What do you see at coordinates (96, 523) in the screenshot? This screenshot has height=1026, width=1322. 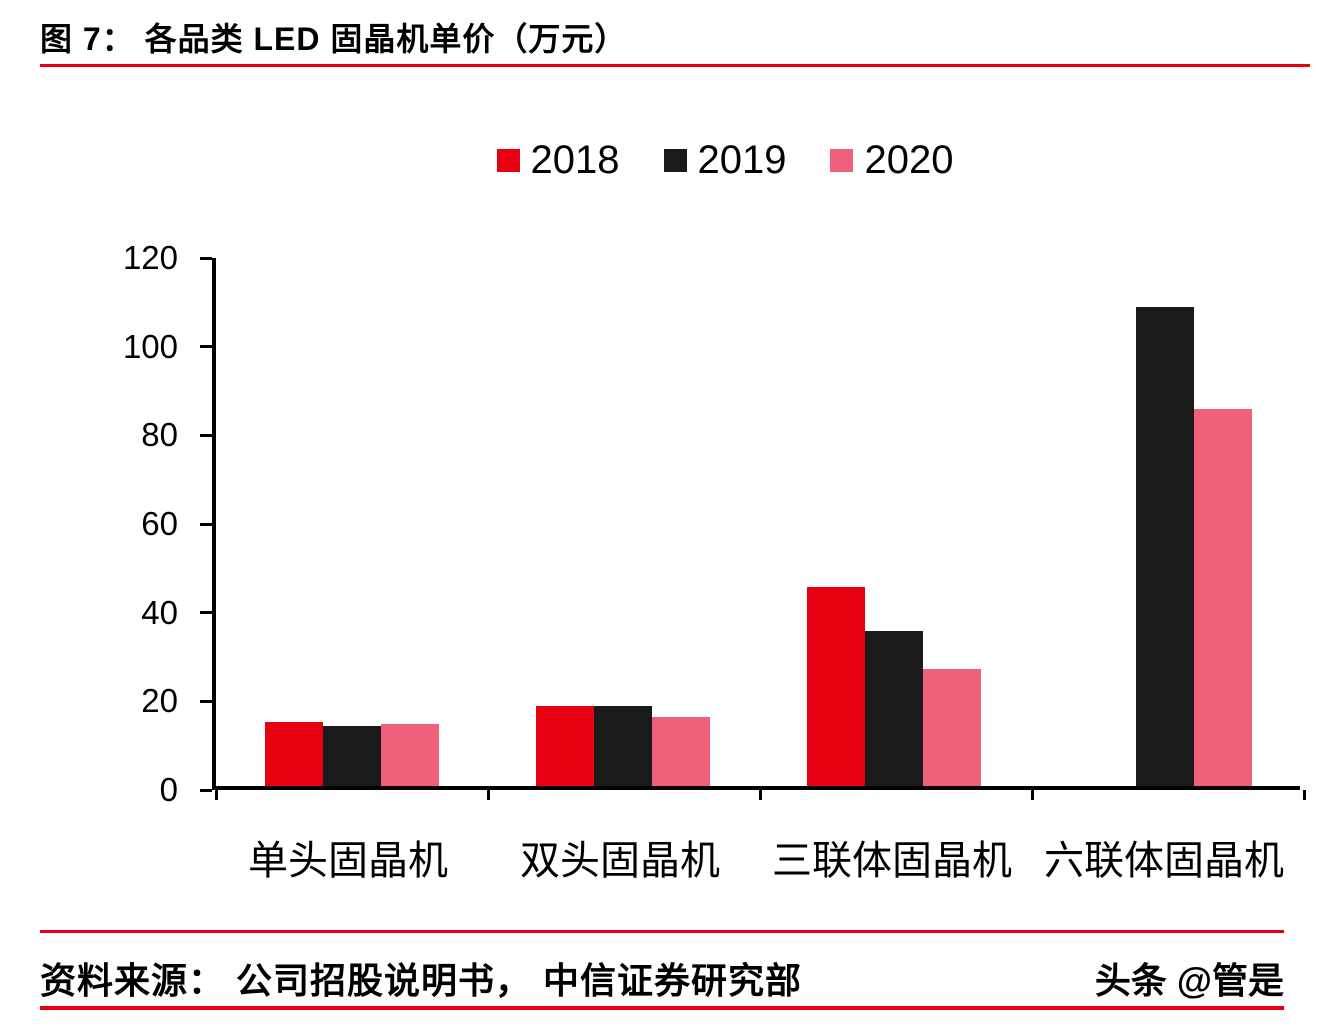 I see `y-axis-labels: 0 20 40 60 80 100 120` at bounding box center [96, 523].